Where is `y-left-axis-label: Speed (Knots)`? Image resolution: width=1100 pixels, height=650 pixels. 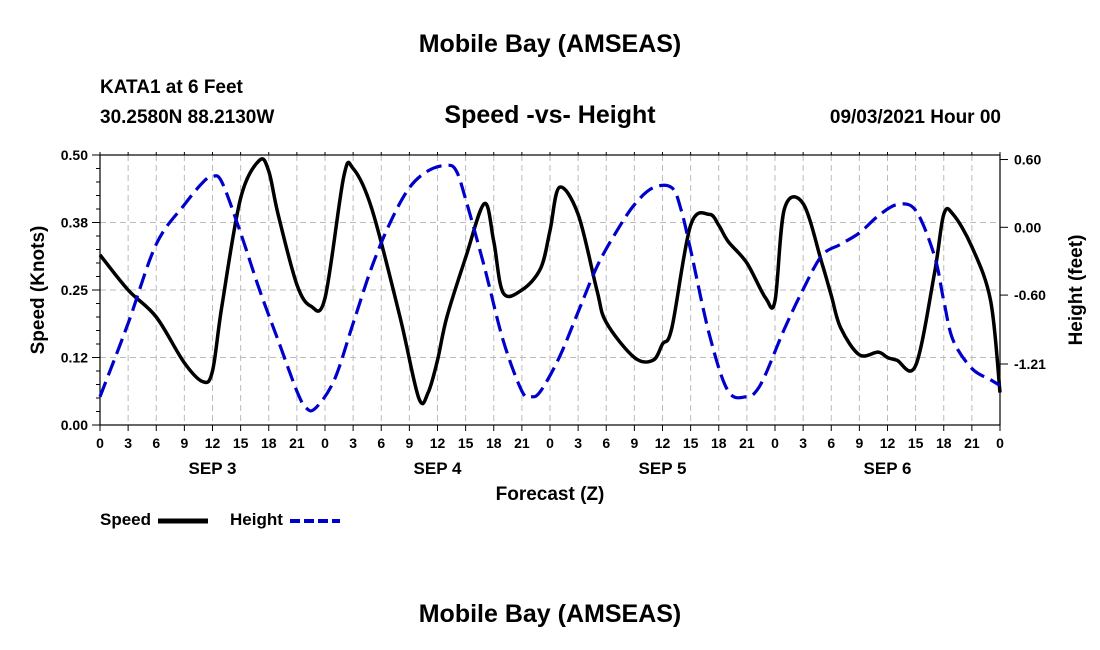
y-left-axis-label: Speed (Knots) is located at coordinates (38, 290).